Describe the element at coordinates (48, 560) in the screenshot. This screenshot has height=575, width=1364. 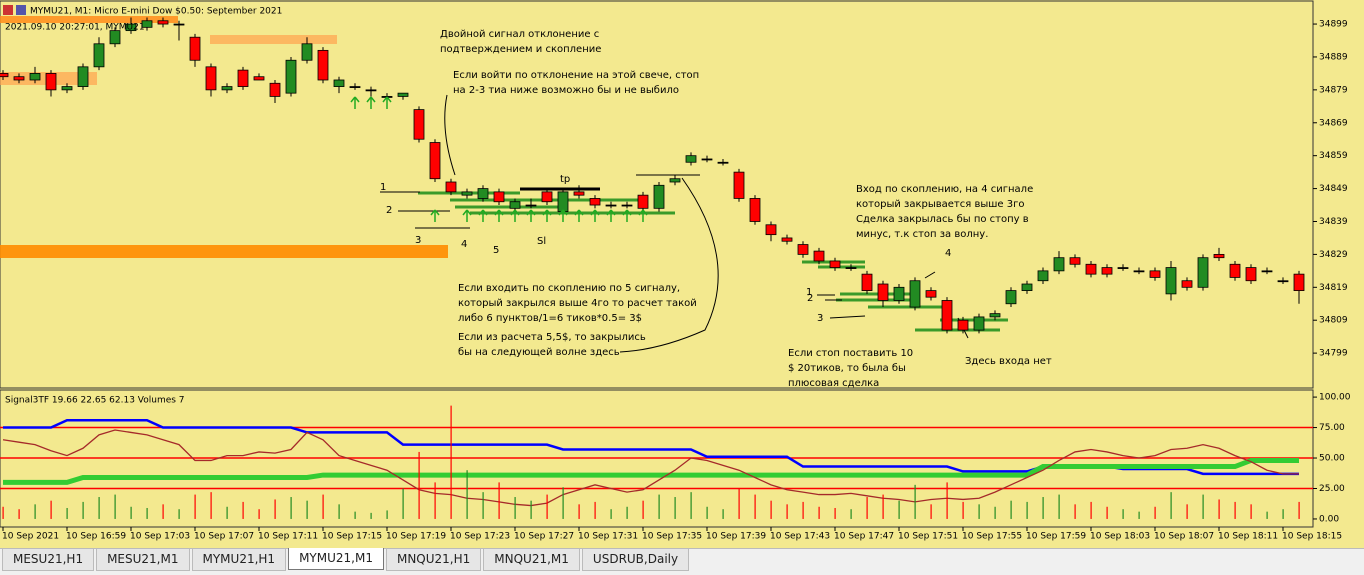
I see `chart-tab: MESU21,H1` at that location.